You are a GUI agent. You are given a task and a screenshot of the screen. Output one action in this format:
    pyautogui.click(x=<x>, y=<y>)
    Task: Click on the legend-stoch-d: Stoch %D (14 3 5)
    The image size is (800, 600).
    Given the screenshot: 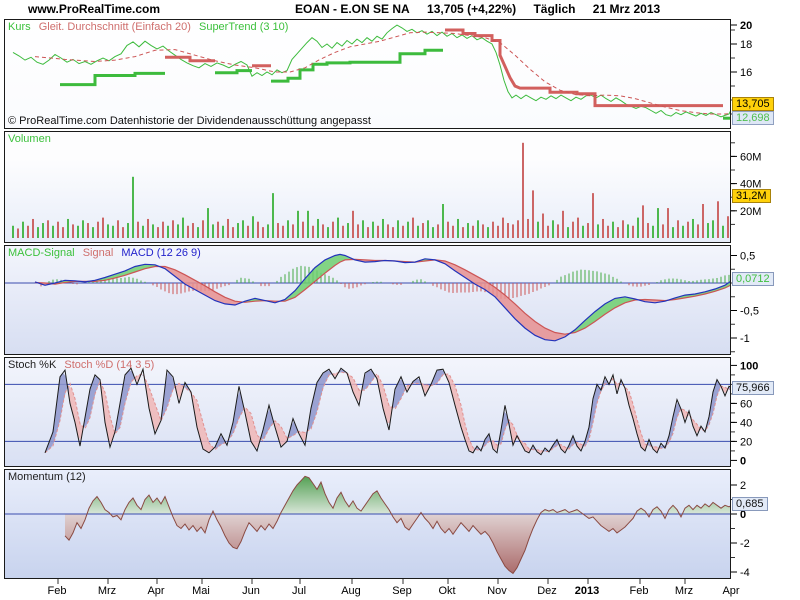 What is the action you would take?
    pyautogui.click(x=109, y=365)
    